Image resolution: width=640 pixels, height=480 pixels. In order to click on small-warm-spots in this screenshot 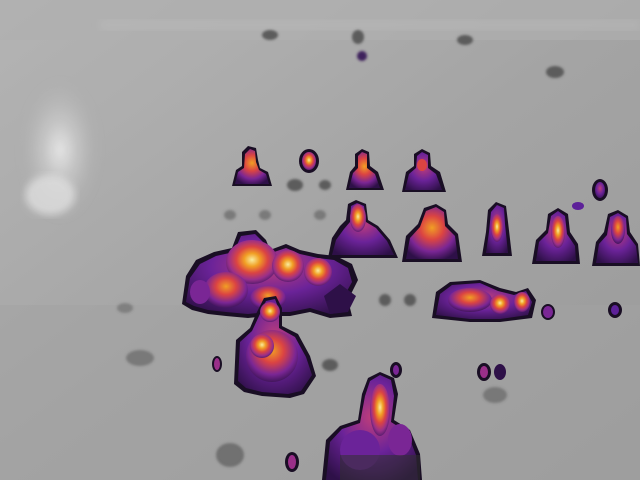, I will do `click(448, 371)`.